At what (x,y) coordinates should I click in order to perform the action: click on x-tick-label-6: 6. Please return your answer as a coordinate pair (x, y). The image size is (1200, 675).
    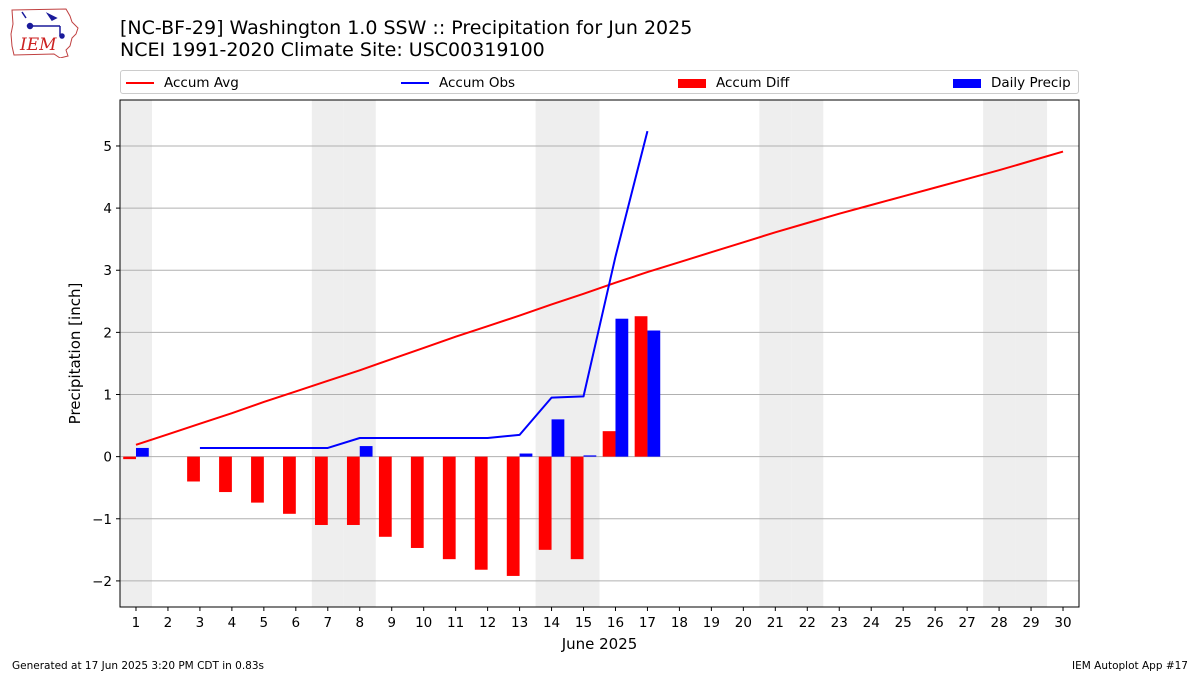
    Looking at the image, I should click on (296, 623).